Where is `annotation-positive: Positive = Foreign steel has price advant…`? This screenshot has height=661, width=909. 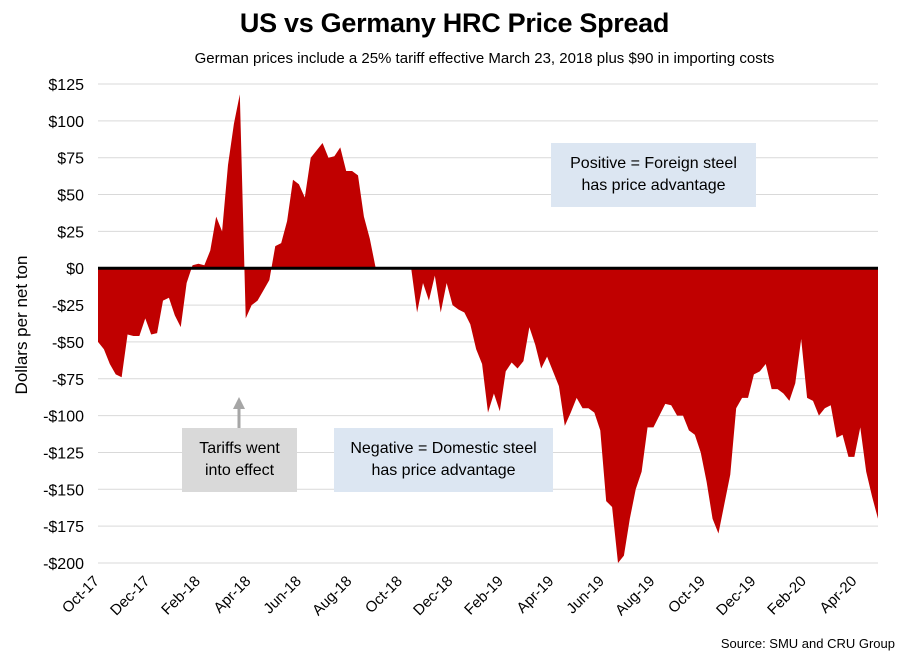 annotation-positive: Positive = Foreign steel has price advant… is located at coordinates (653, 175).